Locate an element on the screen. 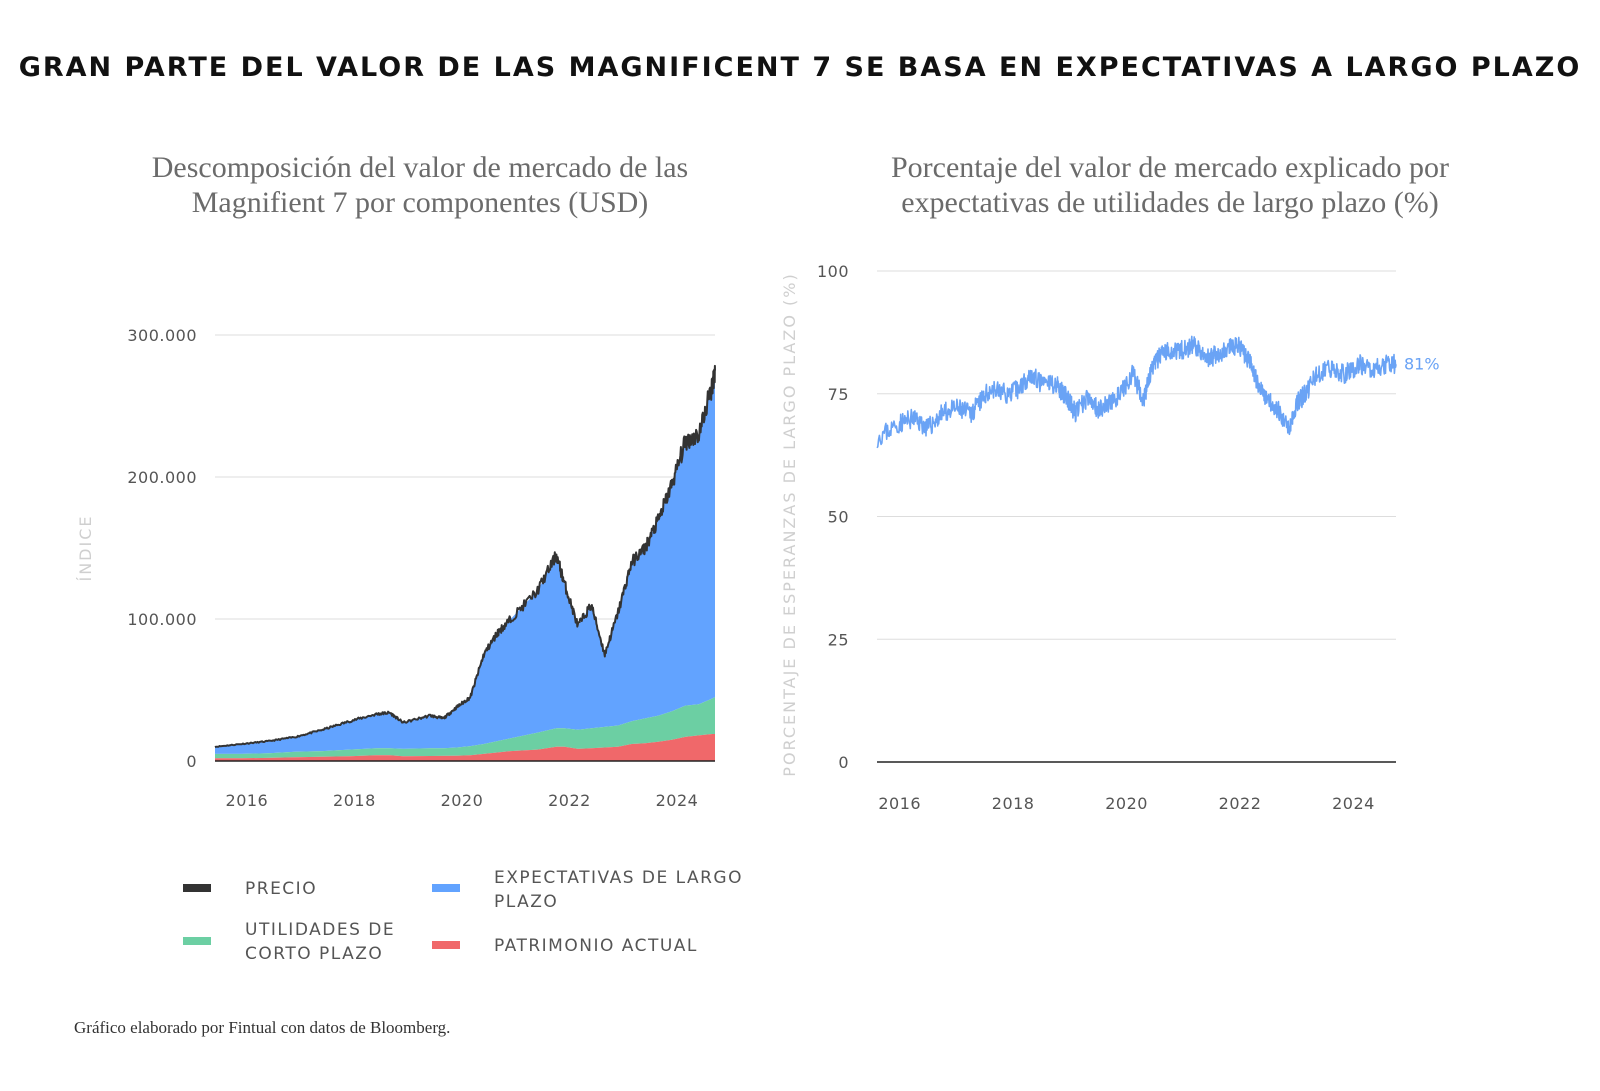 The image size is (1600, 1091). legend-item-precio: PRECIO is located at coordinates (283, 891).